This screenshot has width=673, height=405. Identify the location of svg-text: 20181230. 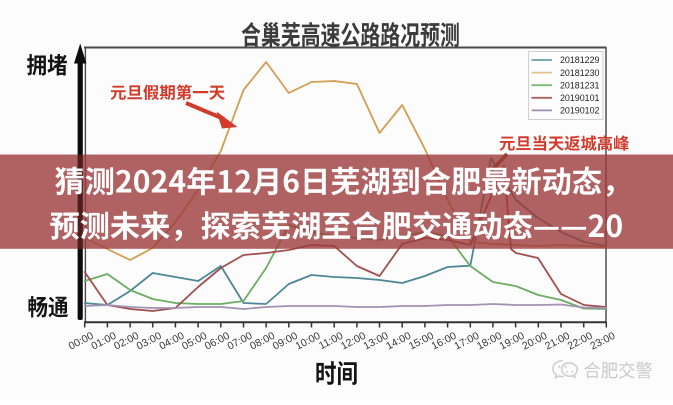
(580, 73).